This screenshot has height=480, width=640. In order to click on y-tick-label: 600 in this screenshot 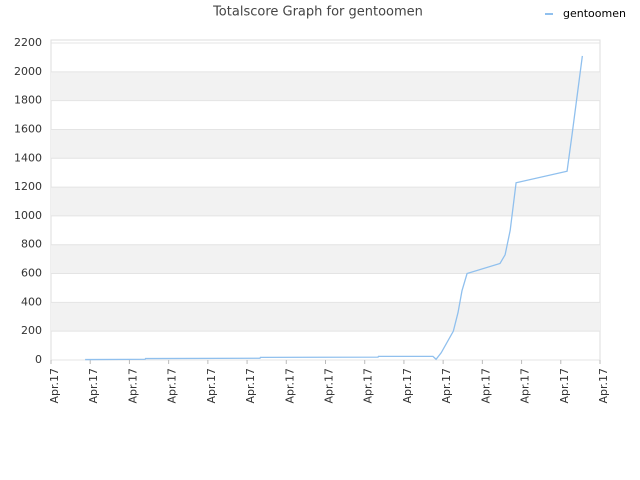, I will do `click(31, 273)`.